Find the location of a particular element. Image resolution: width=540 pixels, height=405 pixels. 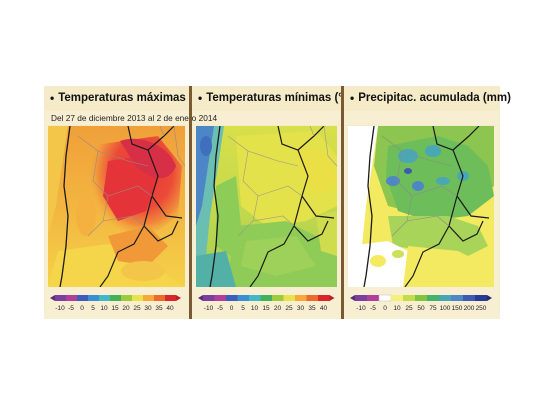

map-panel-max-temps: -10 -5 0 5 10 15 20 25 30 35 40 is located at coordinates (116, 222).